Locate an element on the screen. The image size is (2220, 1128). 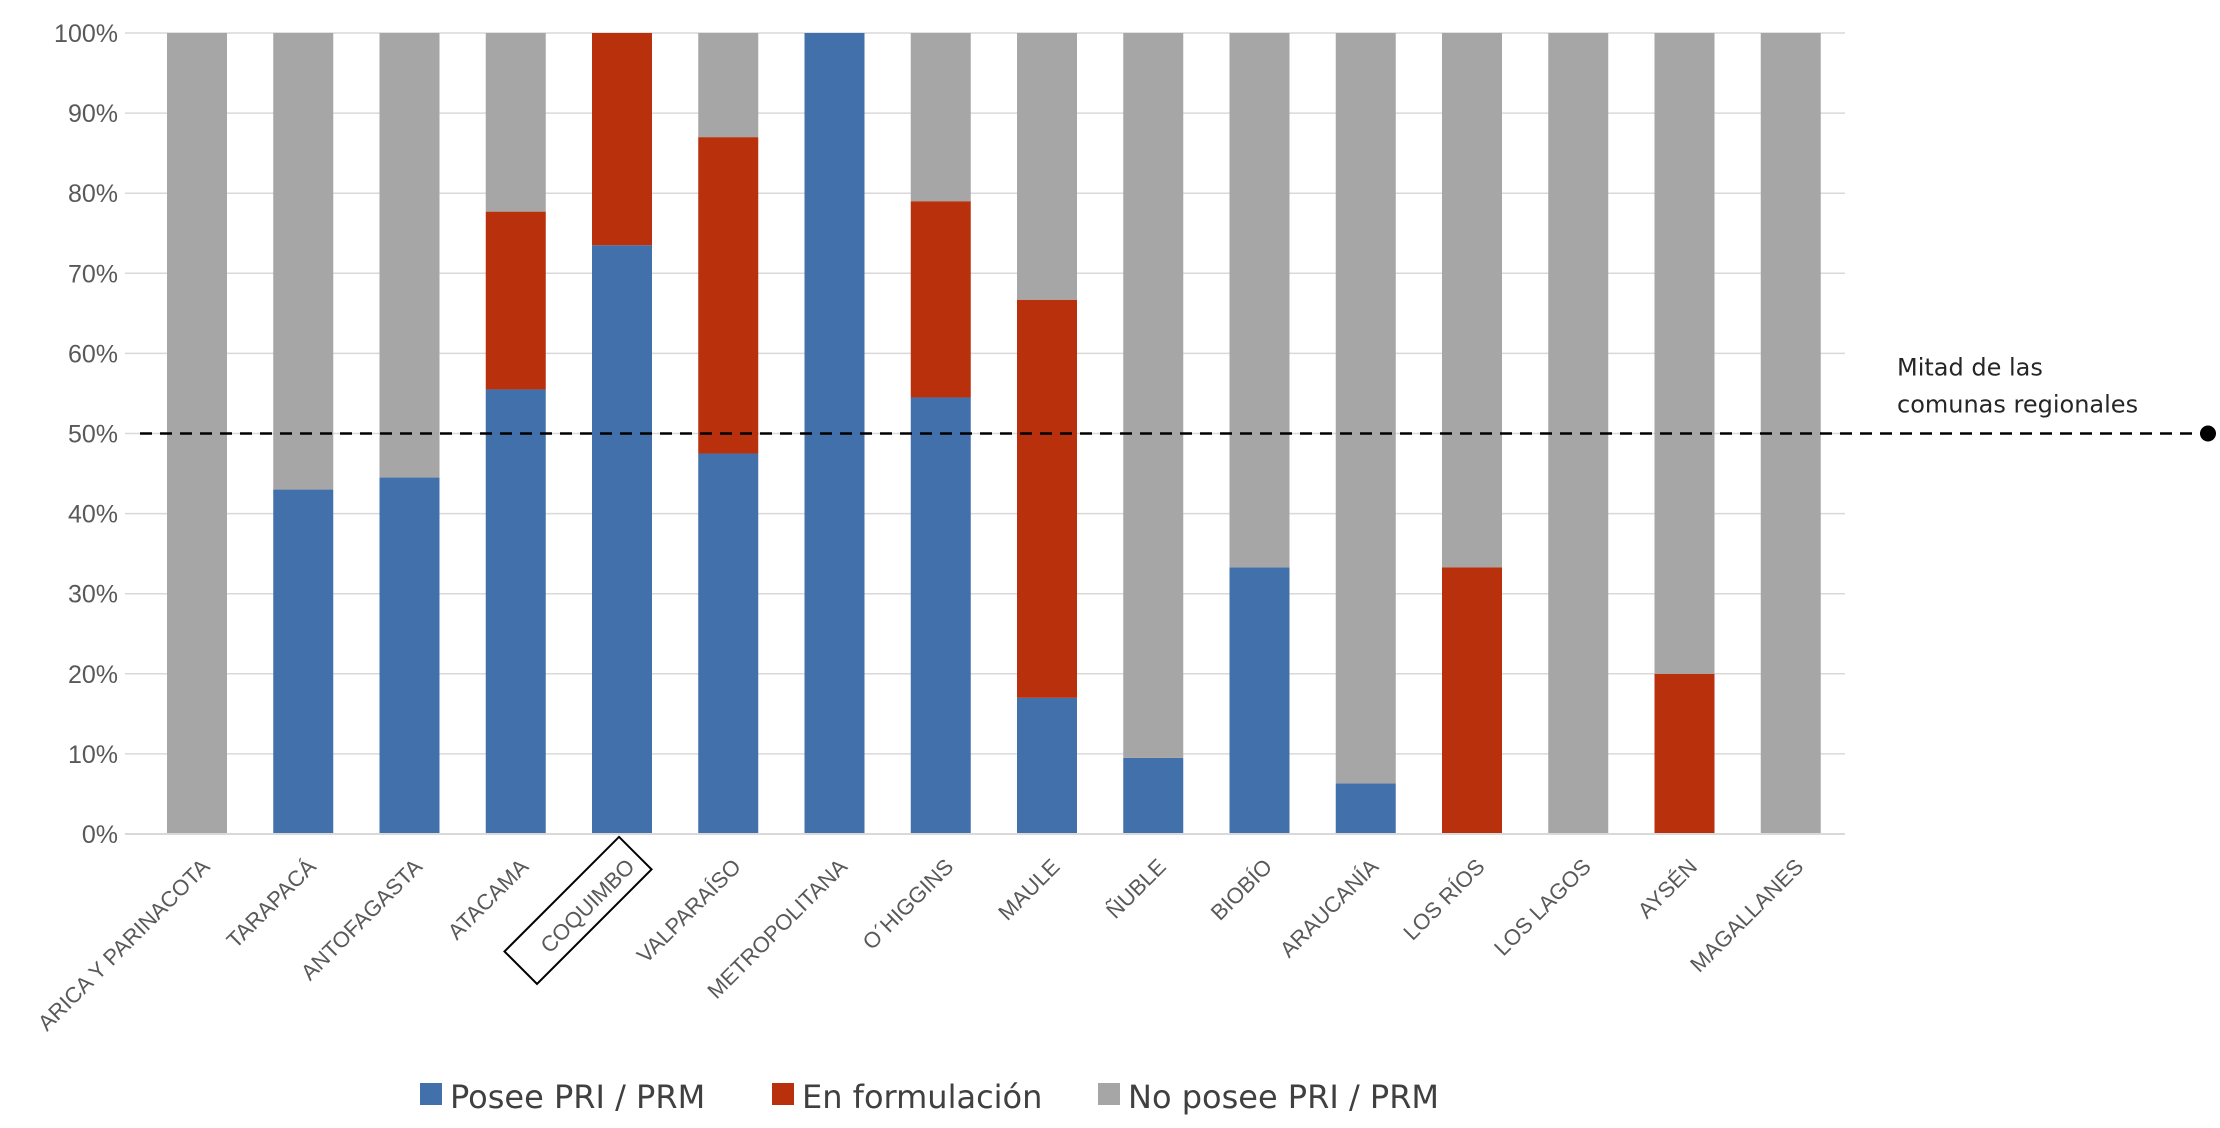
category-label: LOS LAGOS is located at coordinates (1542, 907).